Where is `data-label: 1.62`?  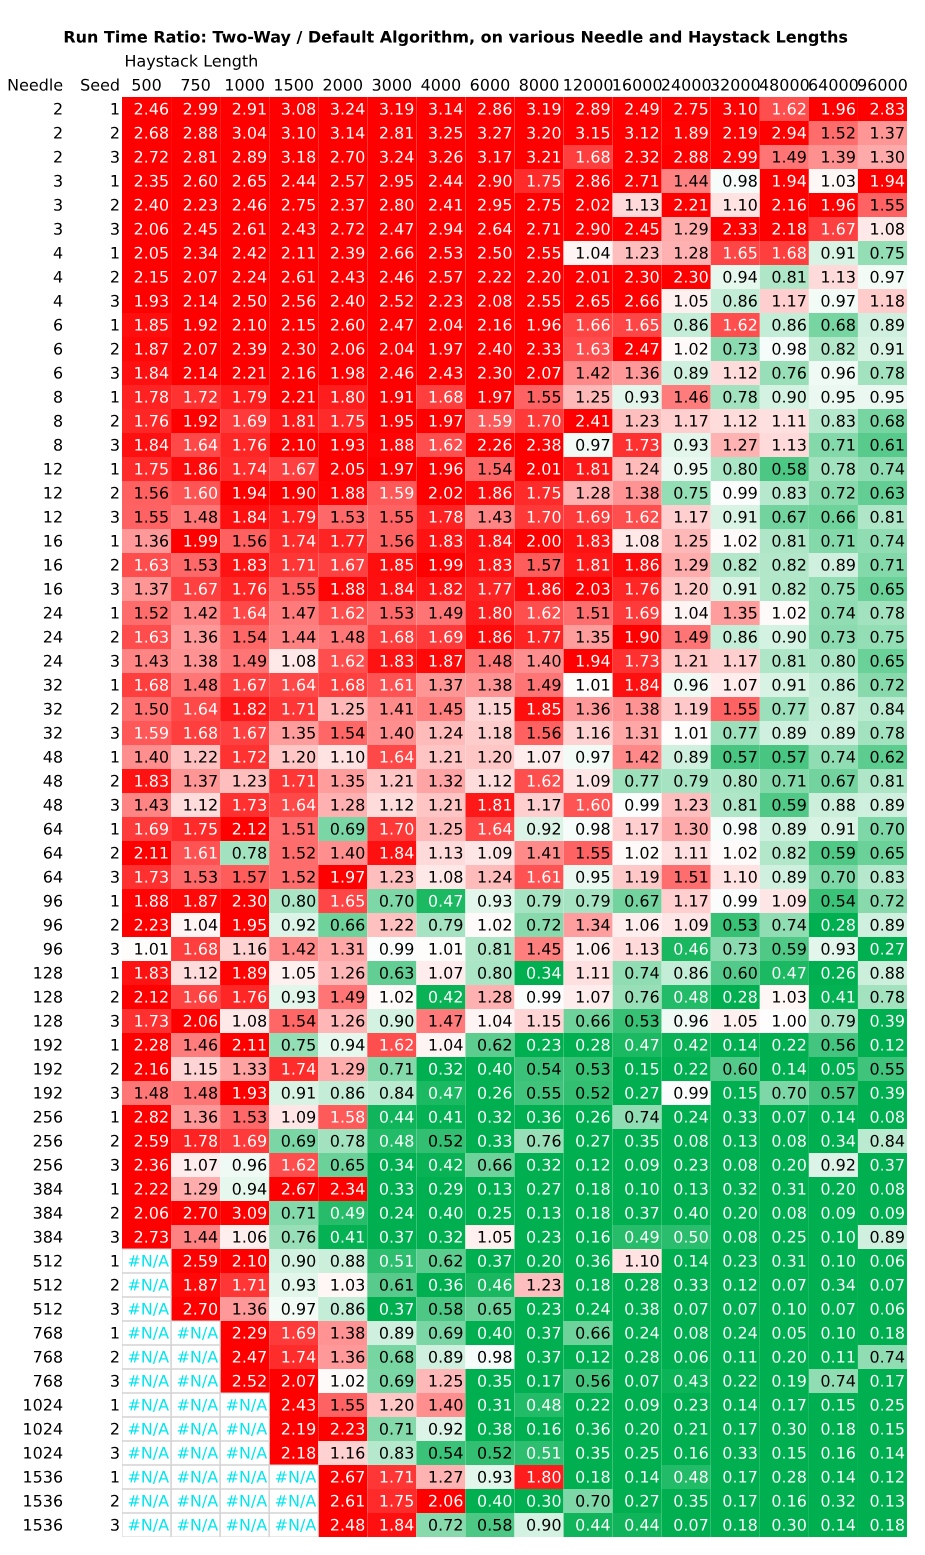
data-label: 1.62 is located at coordinates (445, 444).